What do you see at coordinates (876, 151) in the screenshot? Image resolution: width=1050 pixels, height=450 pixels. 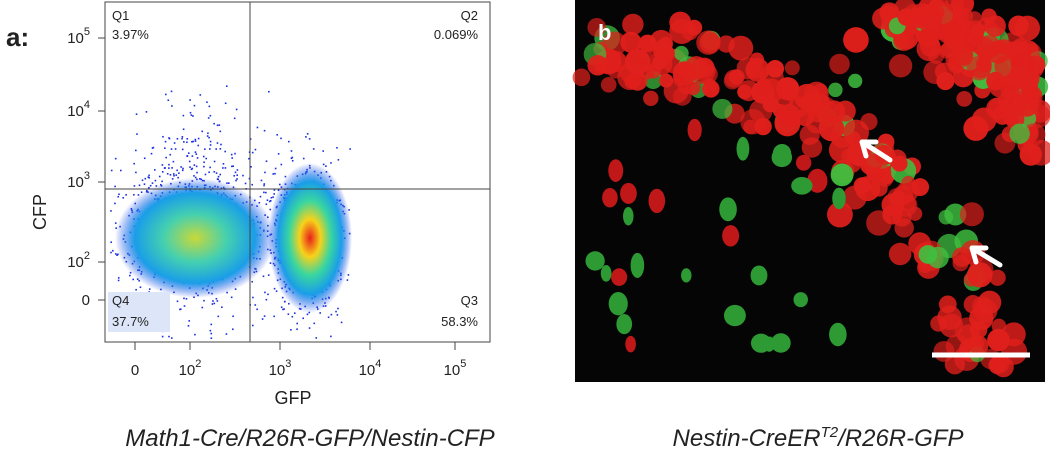 I see `arrow` at bounding box center [876, 151].